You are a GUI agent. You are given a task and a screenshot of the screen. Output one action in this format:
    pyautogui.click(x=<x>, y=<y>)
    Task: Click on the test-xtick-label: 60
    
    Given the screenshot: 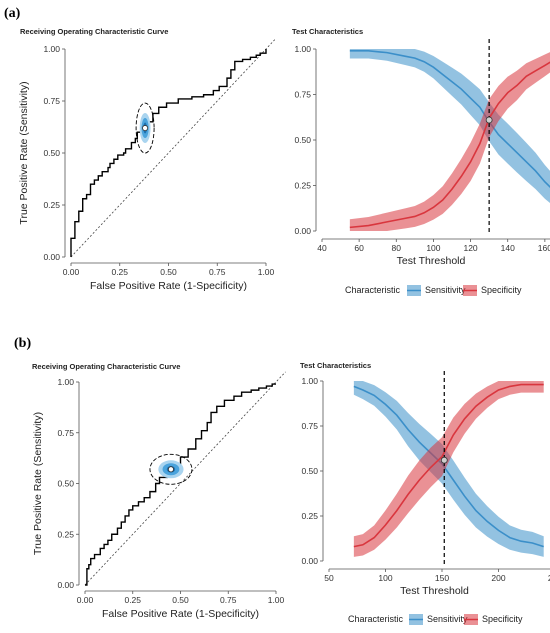 What is the action you would take?
    pyautogui.click(x=359, y=248)
    